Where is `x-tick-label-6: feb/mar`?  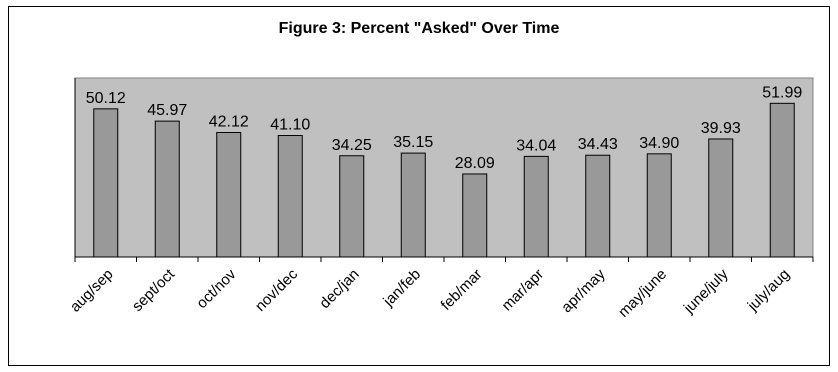
x-tick-label-6: feb/mar is located at coordinates (462, 290).